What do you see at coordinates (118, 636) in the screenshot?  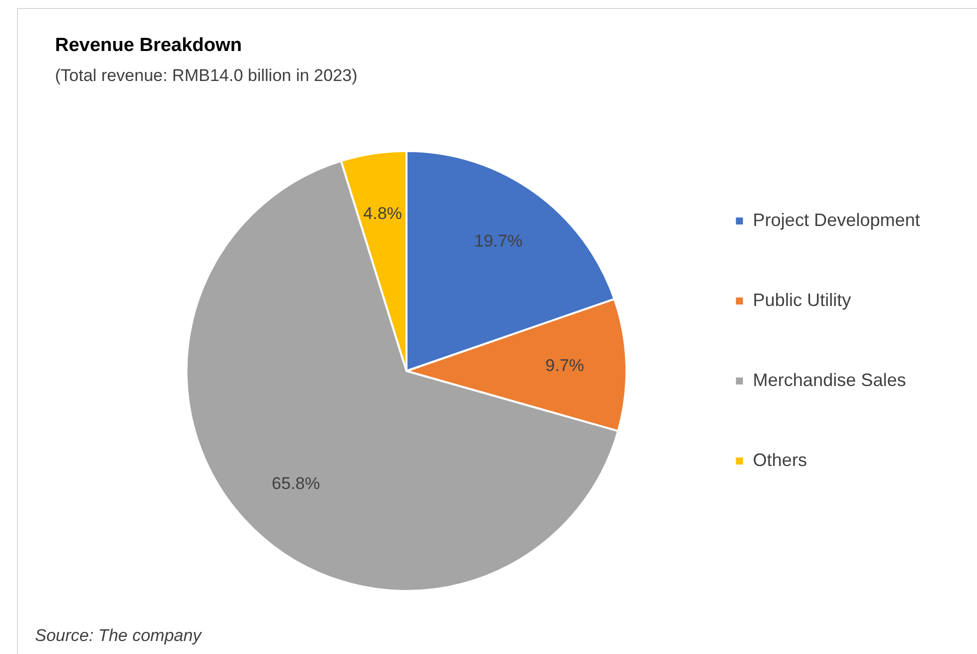 I see `source-note: Source: The company` at bounding box center [118, 636].